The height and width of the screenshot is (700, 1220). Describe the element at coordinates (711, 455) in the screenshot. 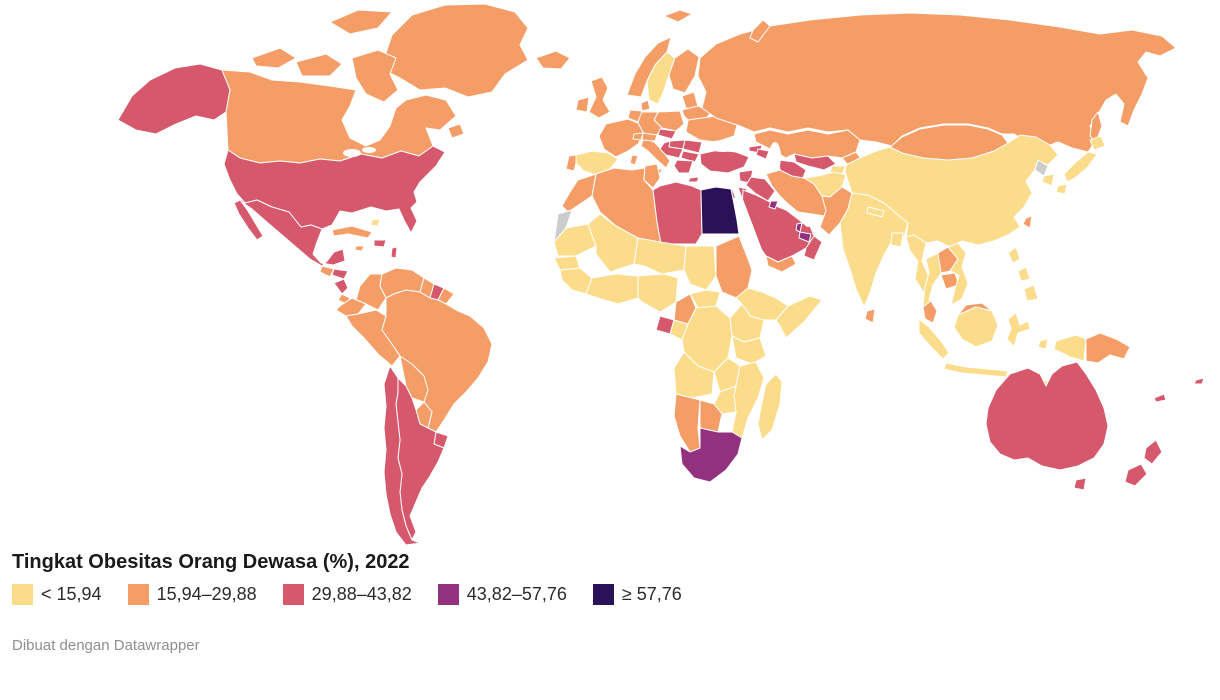

I see `country-south-africa` at that location.